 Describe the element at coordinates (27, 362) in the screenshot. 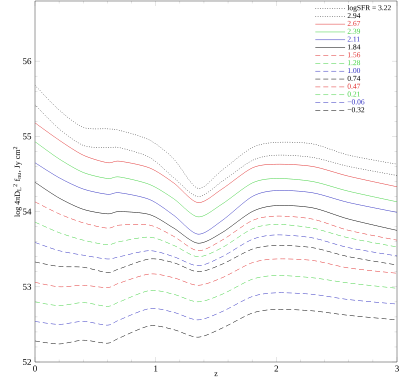

I see `y-tick-label: 52` at that location.